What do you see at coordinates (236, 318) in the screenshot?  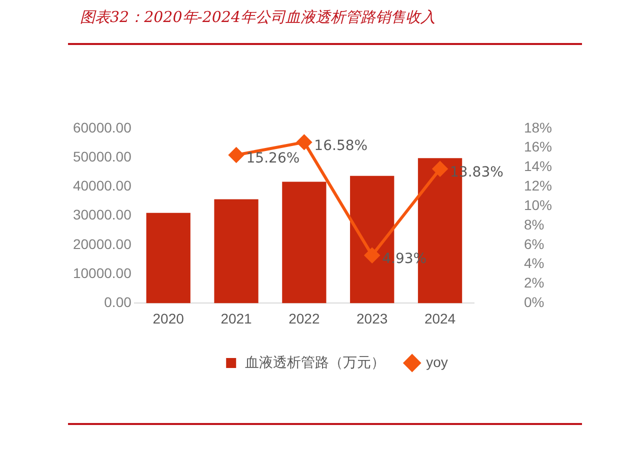 I see `x-tick-label: 2021` at bounding box center [236, 318].